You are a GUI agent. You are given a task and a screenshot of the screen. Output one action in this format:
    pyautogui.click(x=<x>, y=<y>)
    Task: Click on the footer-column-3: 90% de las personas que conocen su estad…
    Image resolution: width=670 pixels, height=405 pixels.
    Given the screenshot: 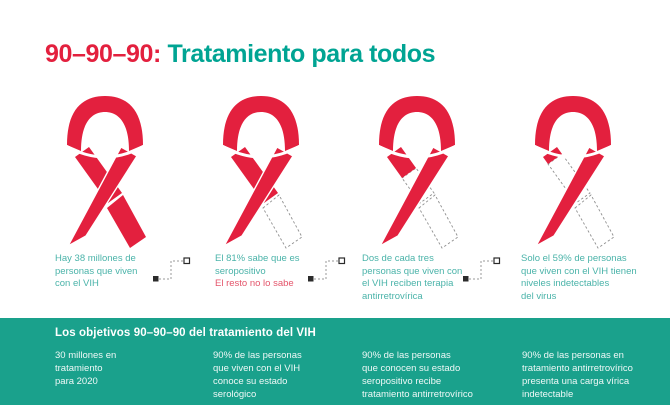 What is the action you would take?
    pyautogui.click(x=417, y=375)
    